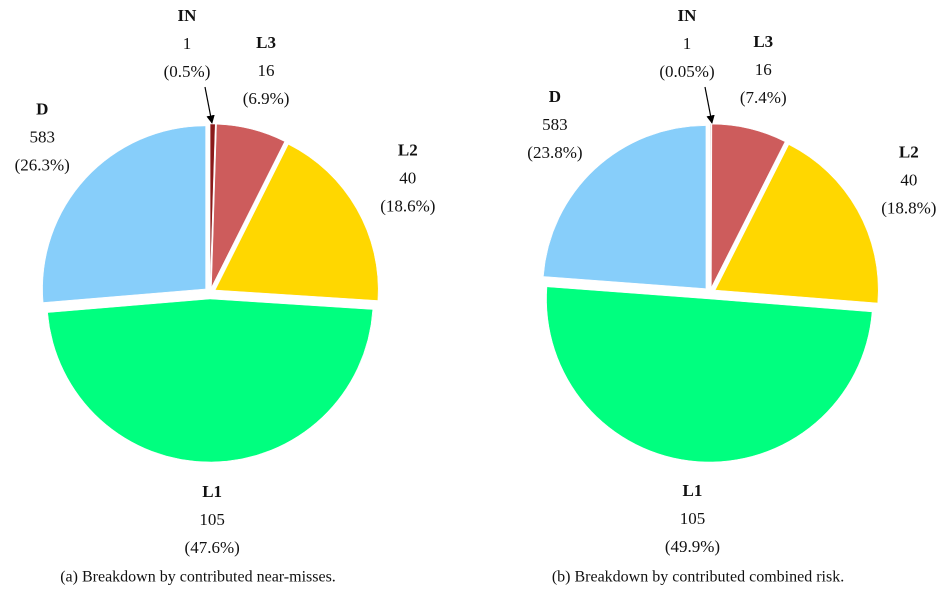  Describe the element at coordinates (554, 152) in the screenshot. I see `slice-percent: (23.8%)` at that location.